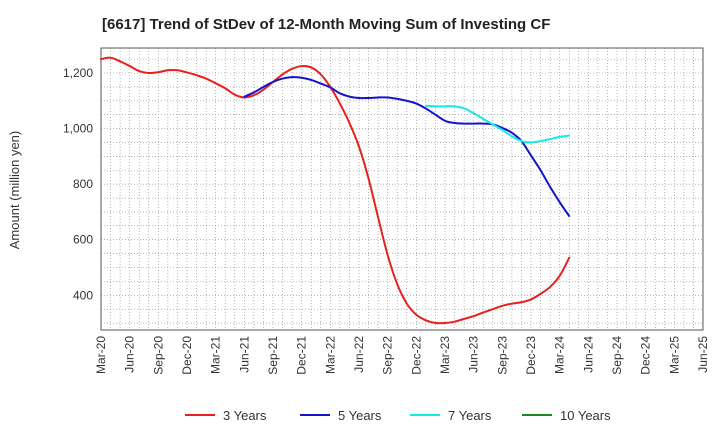 This screenshot has width=720, height=440. I want to click on y-tick-label: 1,200, so click(78, 73).